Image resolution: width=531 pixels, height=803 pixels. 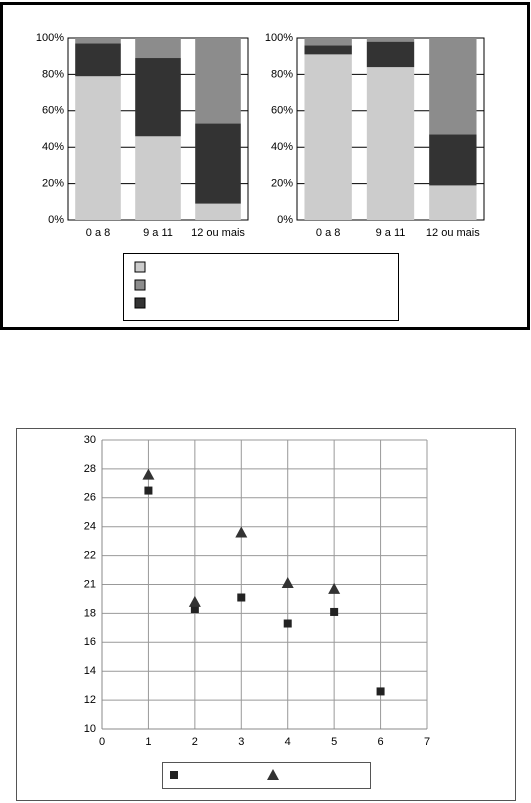 What do you see at coordinates (90, 729) in the screenshot?
I see `y-tick-label: 10` at bounding box center [90, 729].